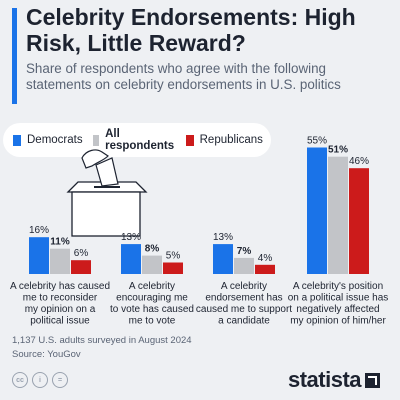  I want to click on brand-name: statista, so click(325, 379).